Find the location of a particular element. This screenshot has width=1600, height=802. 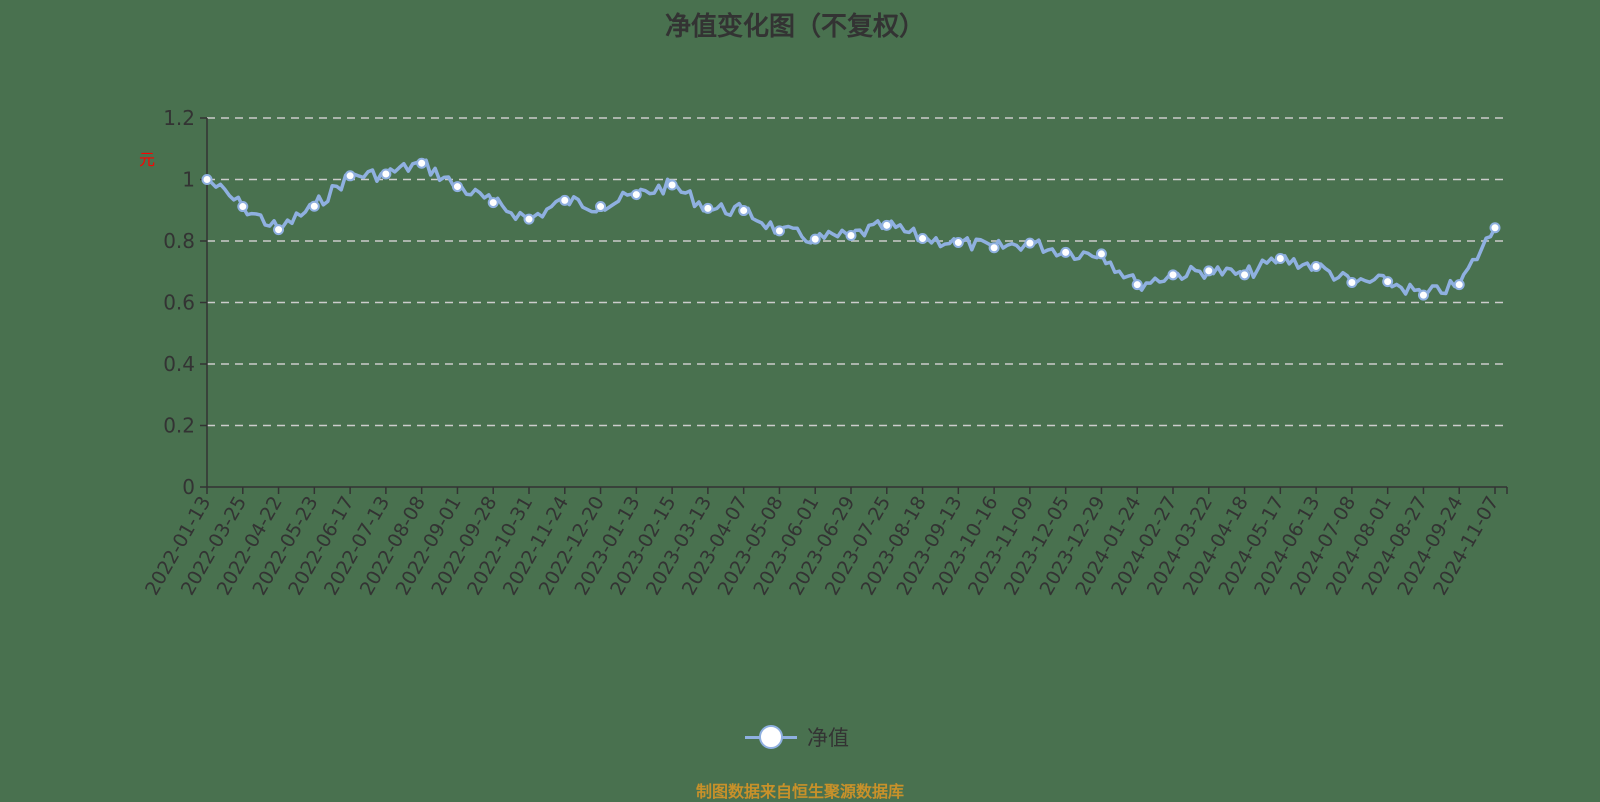

svg-text: 1 is located at coordinates (188, 180).